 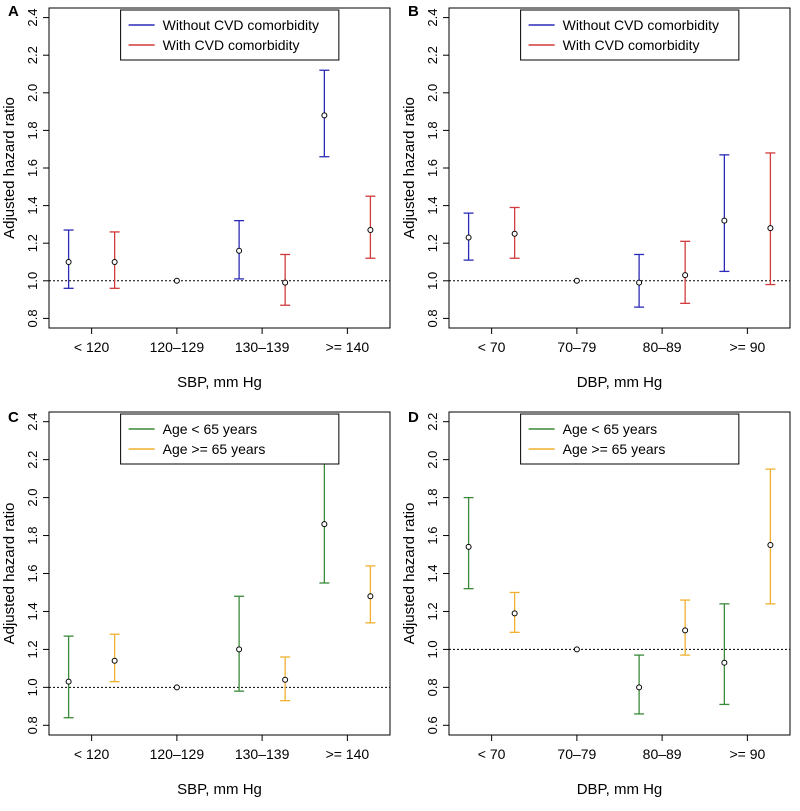 What do you see at coordinates (620, 789) in the screenshot?
I see `x-axis-label: DBP, mm Hg` at bounding box center [620, 789].